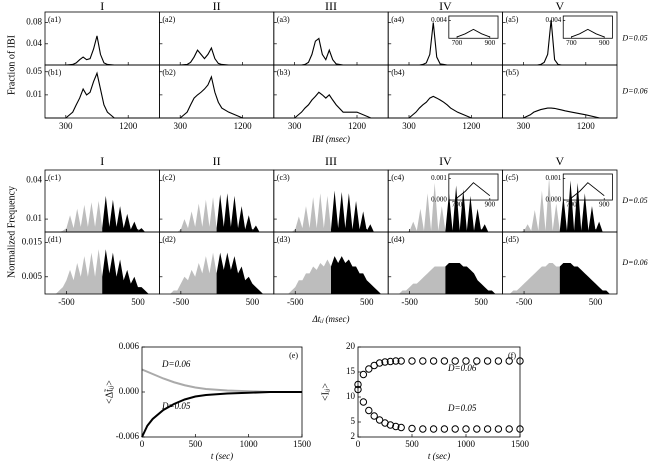  What do you see at coordinates (512, 355) in the screenshot?
I see `panel-label: (f)` at bounding box center [512, 355].